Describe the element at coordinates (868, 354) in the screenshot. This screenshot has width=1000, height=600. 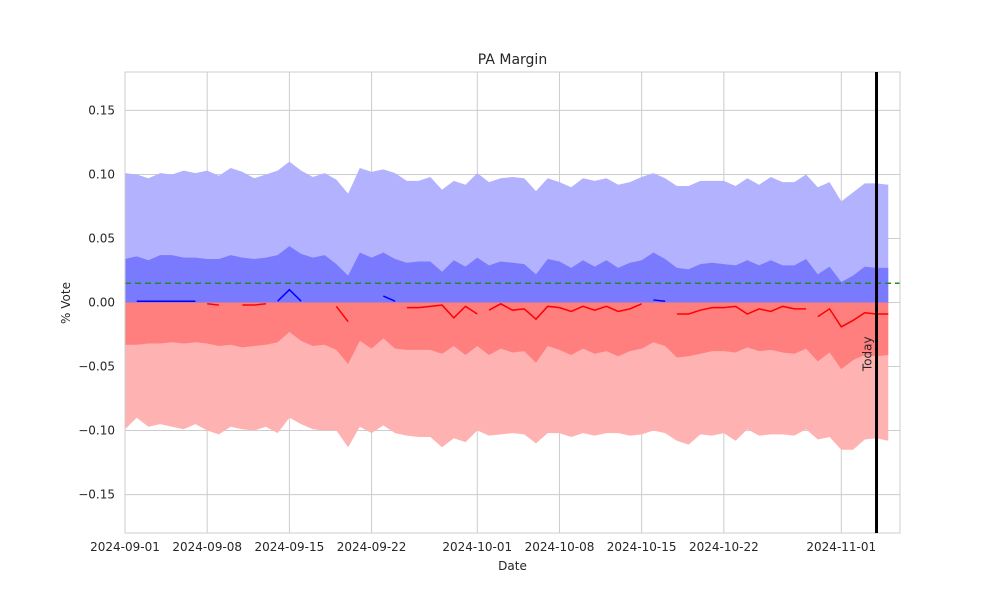
I see `today-label: Today` at that location.